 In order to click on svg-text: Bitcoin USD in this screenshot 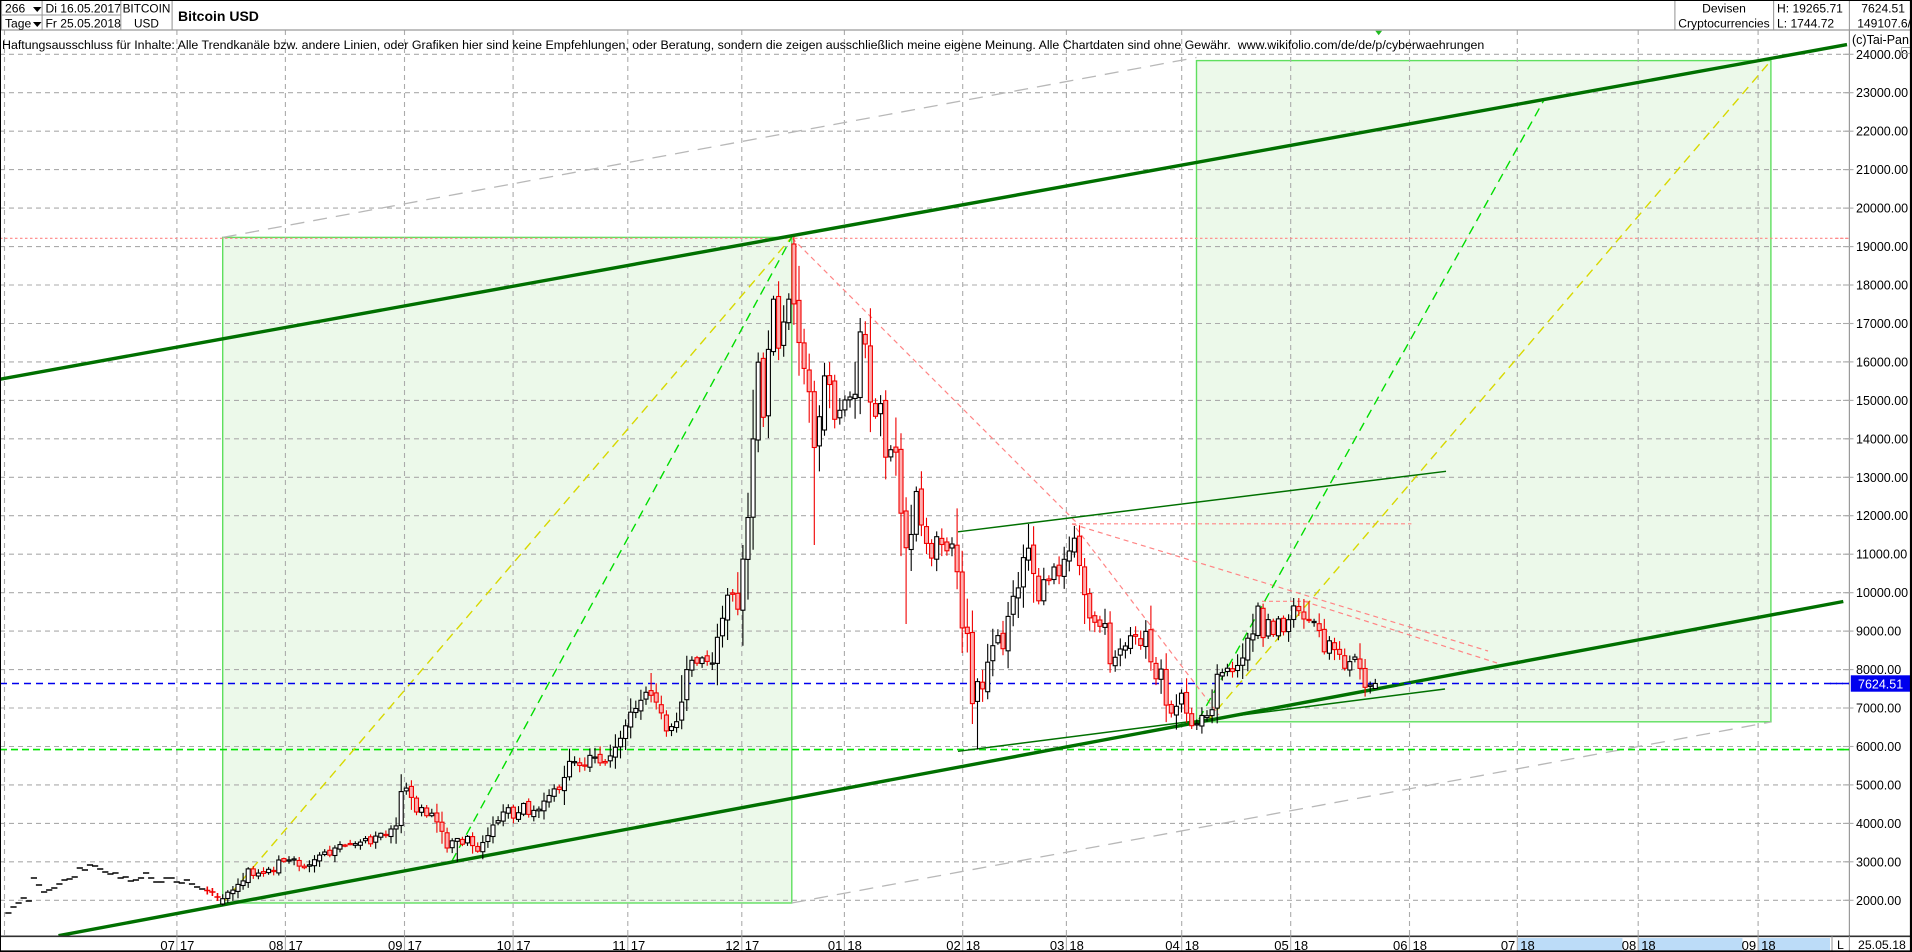, I will do `click(218, 16)`.